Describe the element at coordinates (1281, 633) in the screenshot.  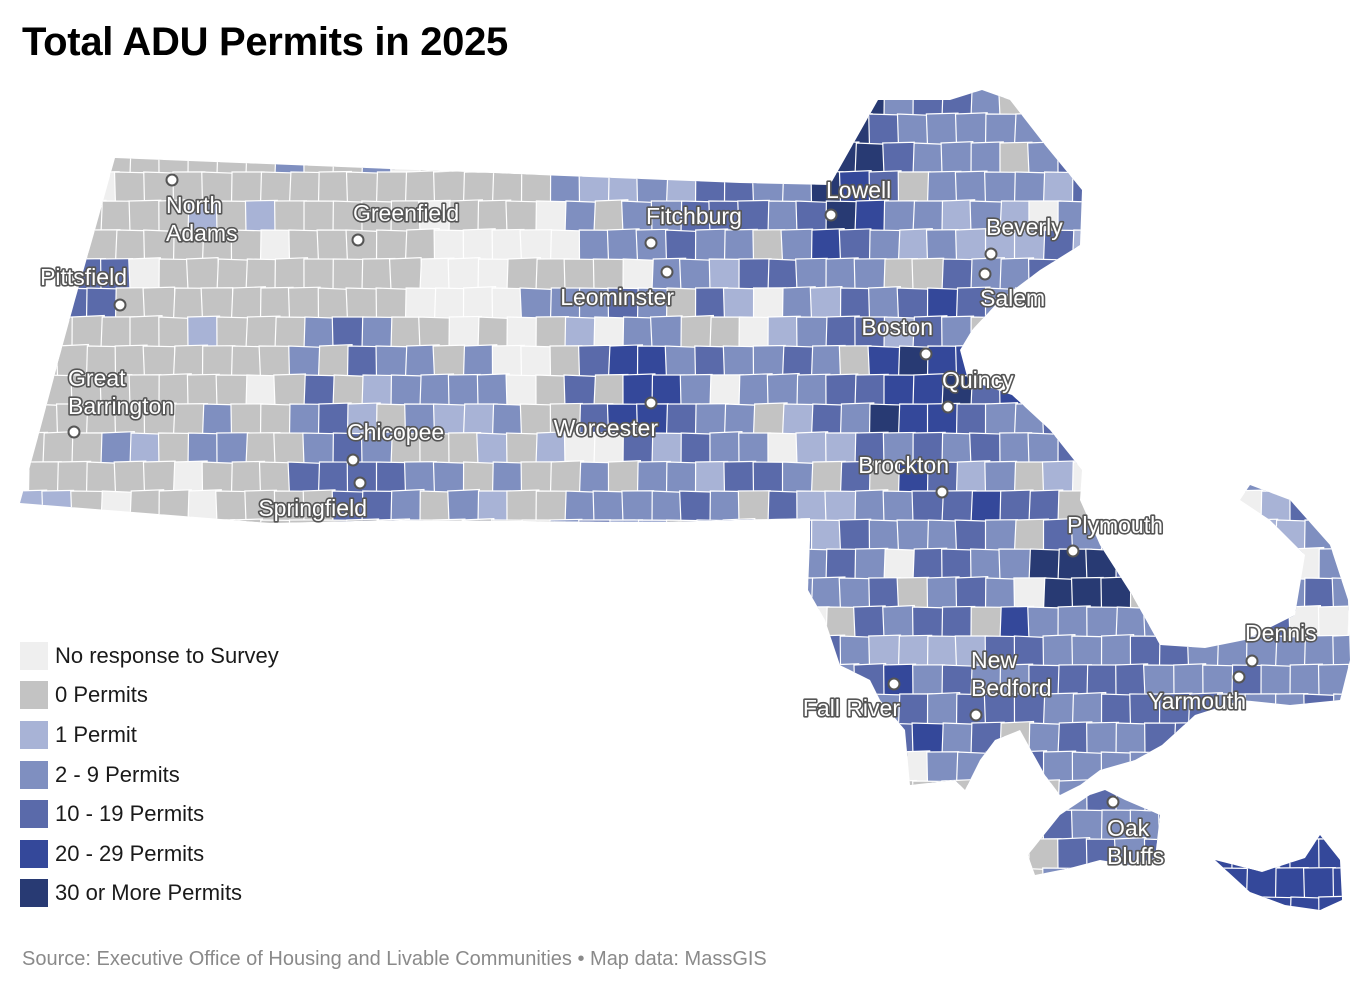
I see `city-label-dennis: Dennis` at that location.